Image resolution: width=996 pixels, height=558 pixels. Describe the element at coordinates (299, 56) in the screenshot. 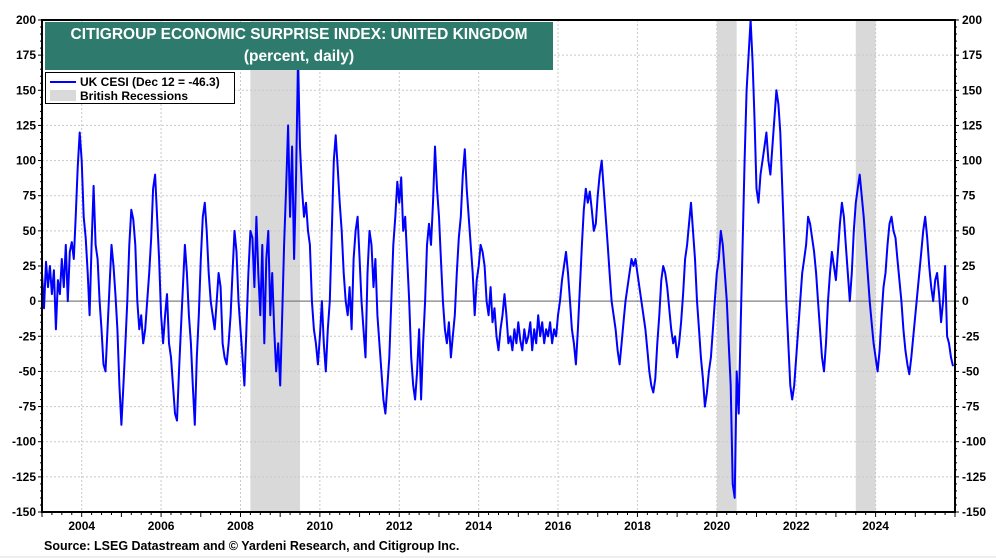

I see `chart-subtitle: (percent, daily)` at that location.